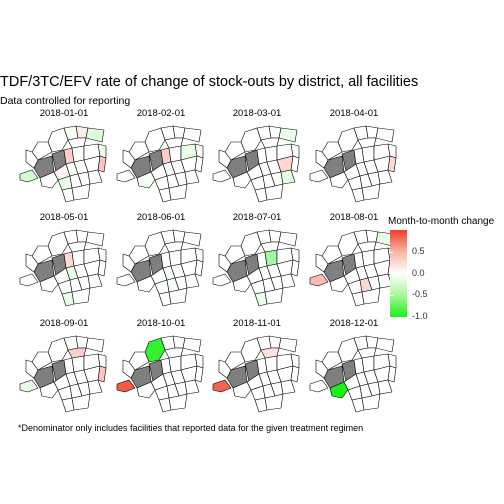  I want to click on color-legend: Month-to-month change 0.5 0.0 -0.5 -1.0, so click(441, 268).